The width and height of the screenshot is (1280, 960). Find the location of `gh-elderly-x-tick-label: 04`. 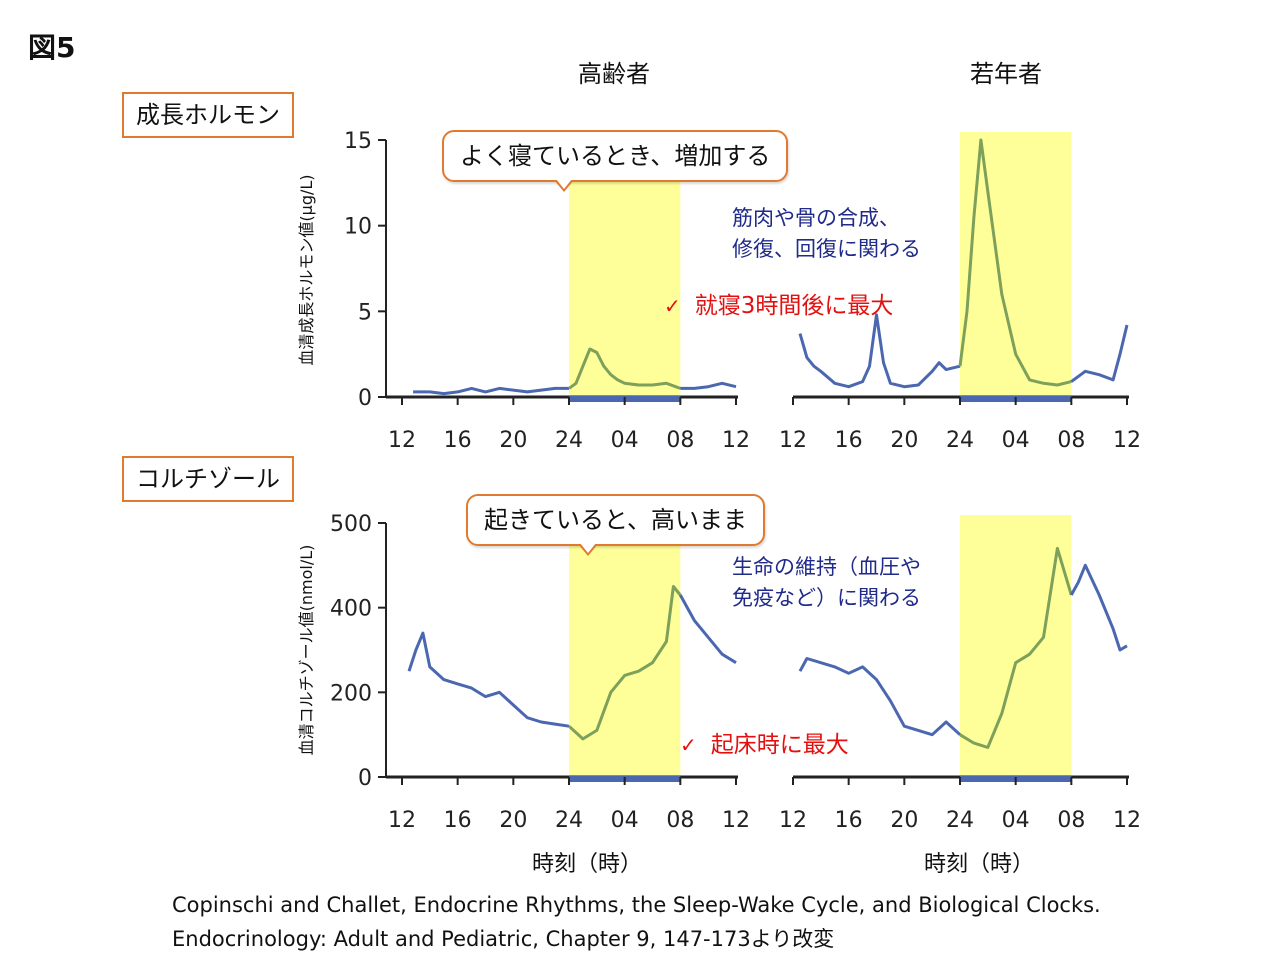

gh-elderly-x-tick-label: 04 is located at coordinates (625, 440).